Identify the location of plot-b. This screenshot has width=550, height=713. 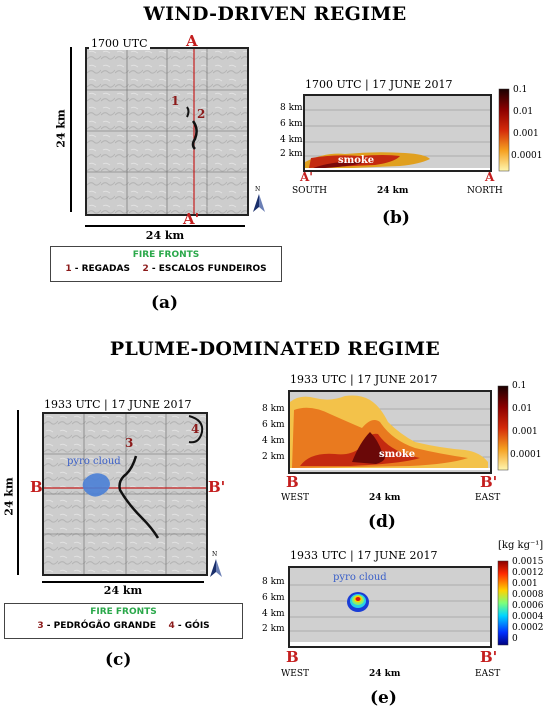
(397, 133).